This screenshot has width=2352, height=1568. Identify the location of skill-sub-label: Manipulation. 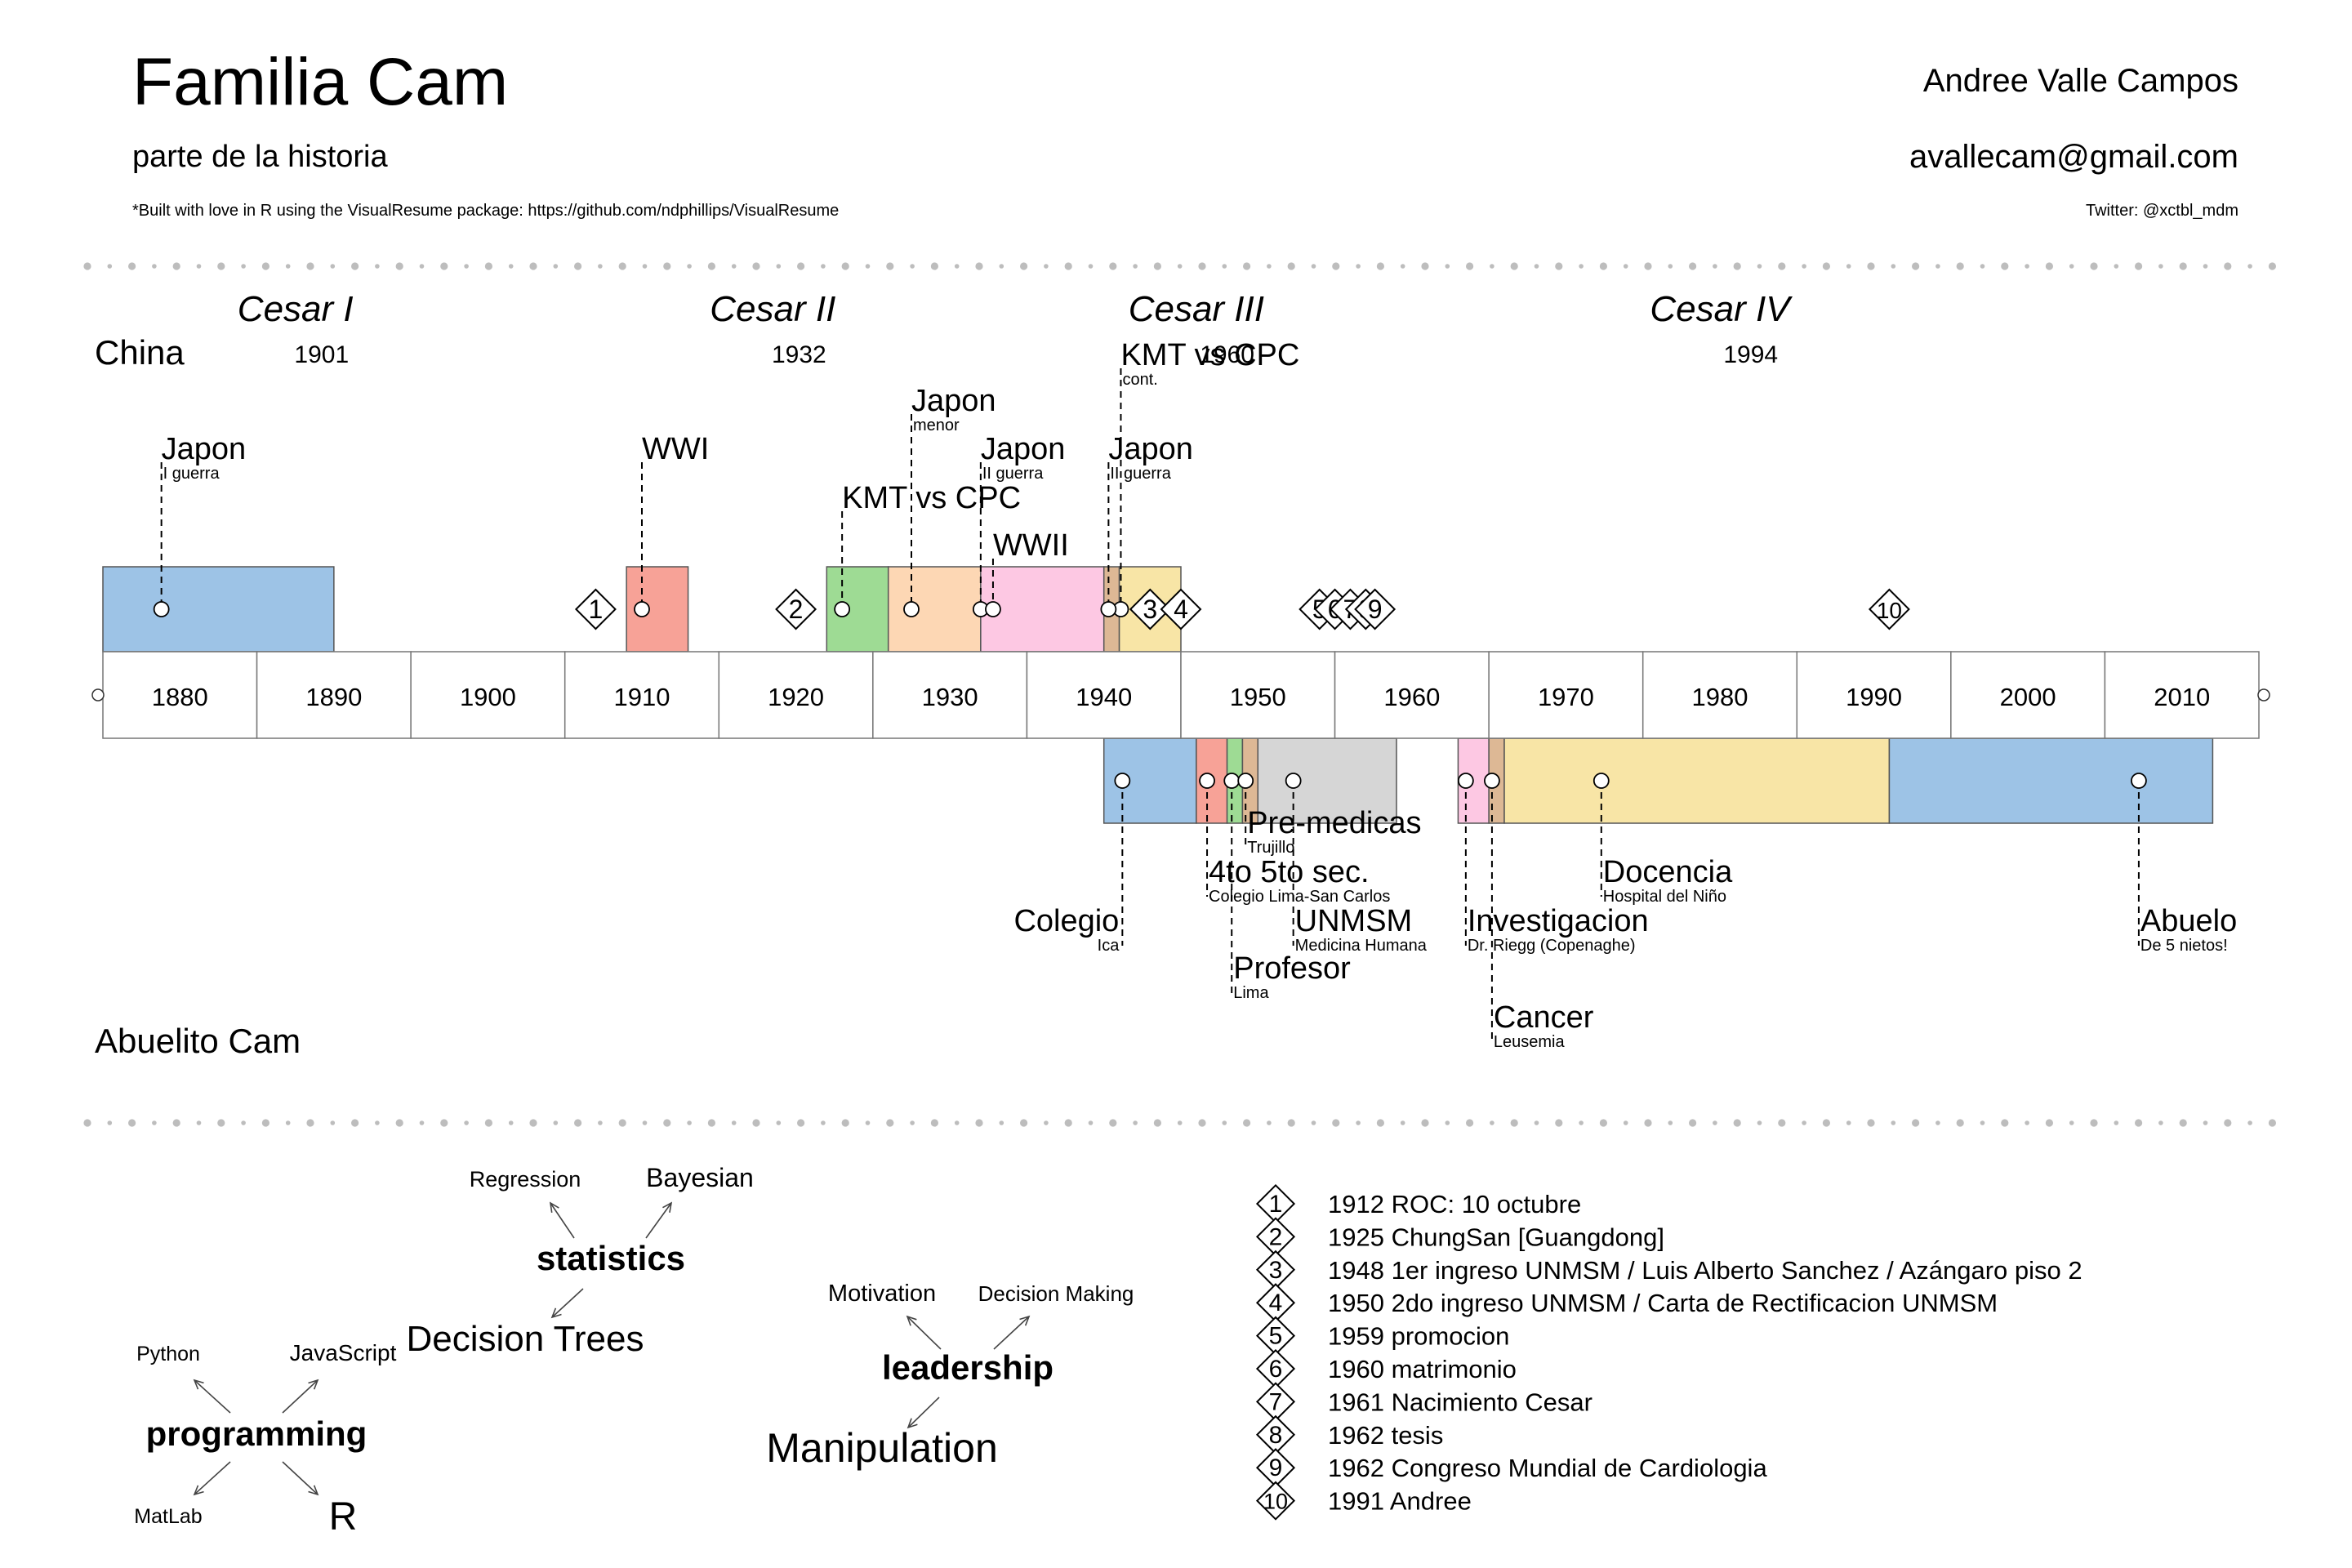
(882, 1448).